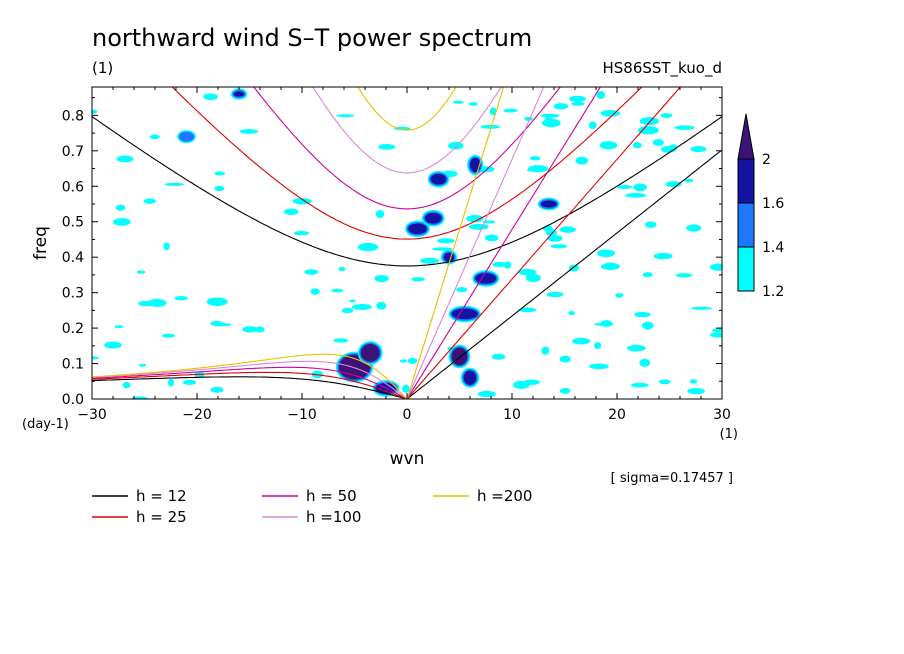 The height and width of the screenshot is (654, 904). I want to click on legend-label: h =100, so click(333, 517).